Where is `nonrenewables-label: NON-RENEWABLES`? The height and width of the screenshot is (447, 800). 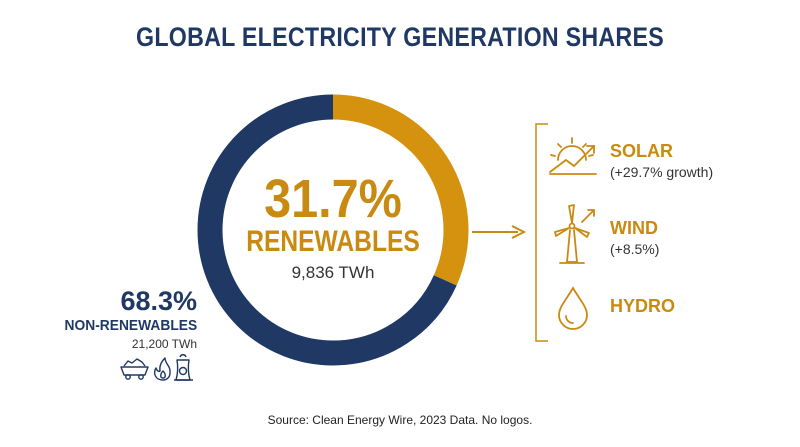
nonrenewables-label: NON-RENEWABLES is located at coordinates (130, 325).